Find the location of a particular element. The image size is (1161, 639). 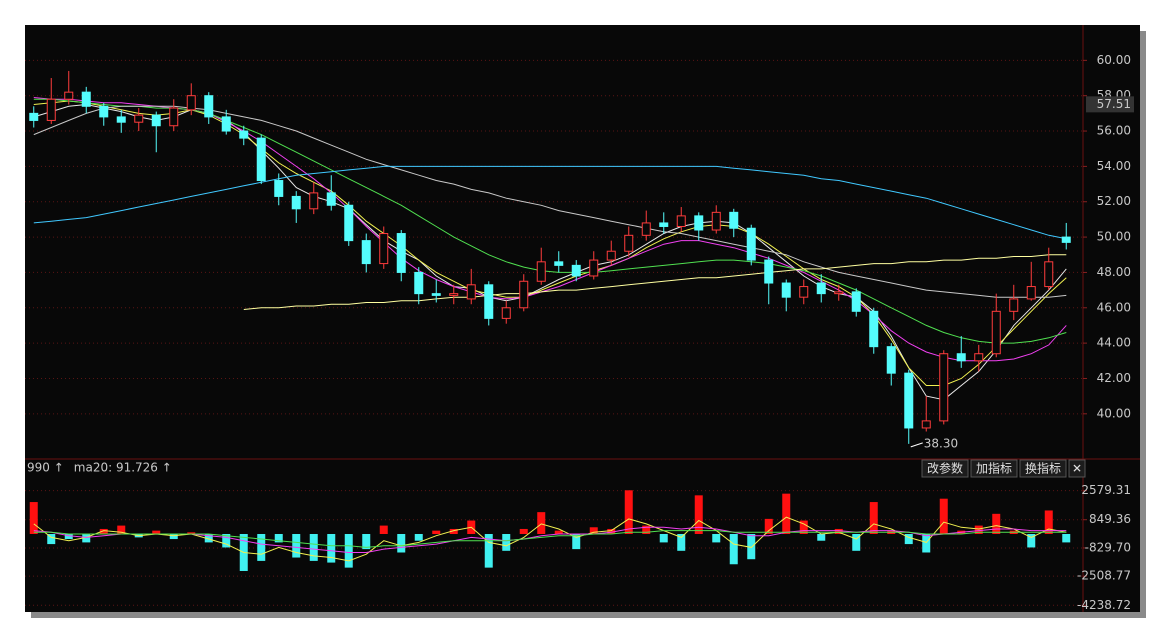

legend-entry: ma20: 91.726 ↑ is located at coordinates (123, 468).